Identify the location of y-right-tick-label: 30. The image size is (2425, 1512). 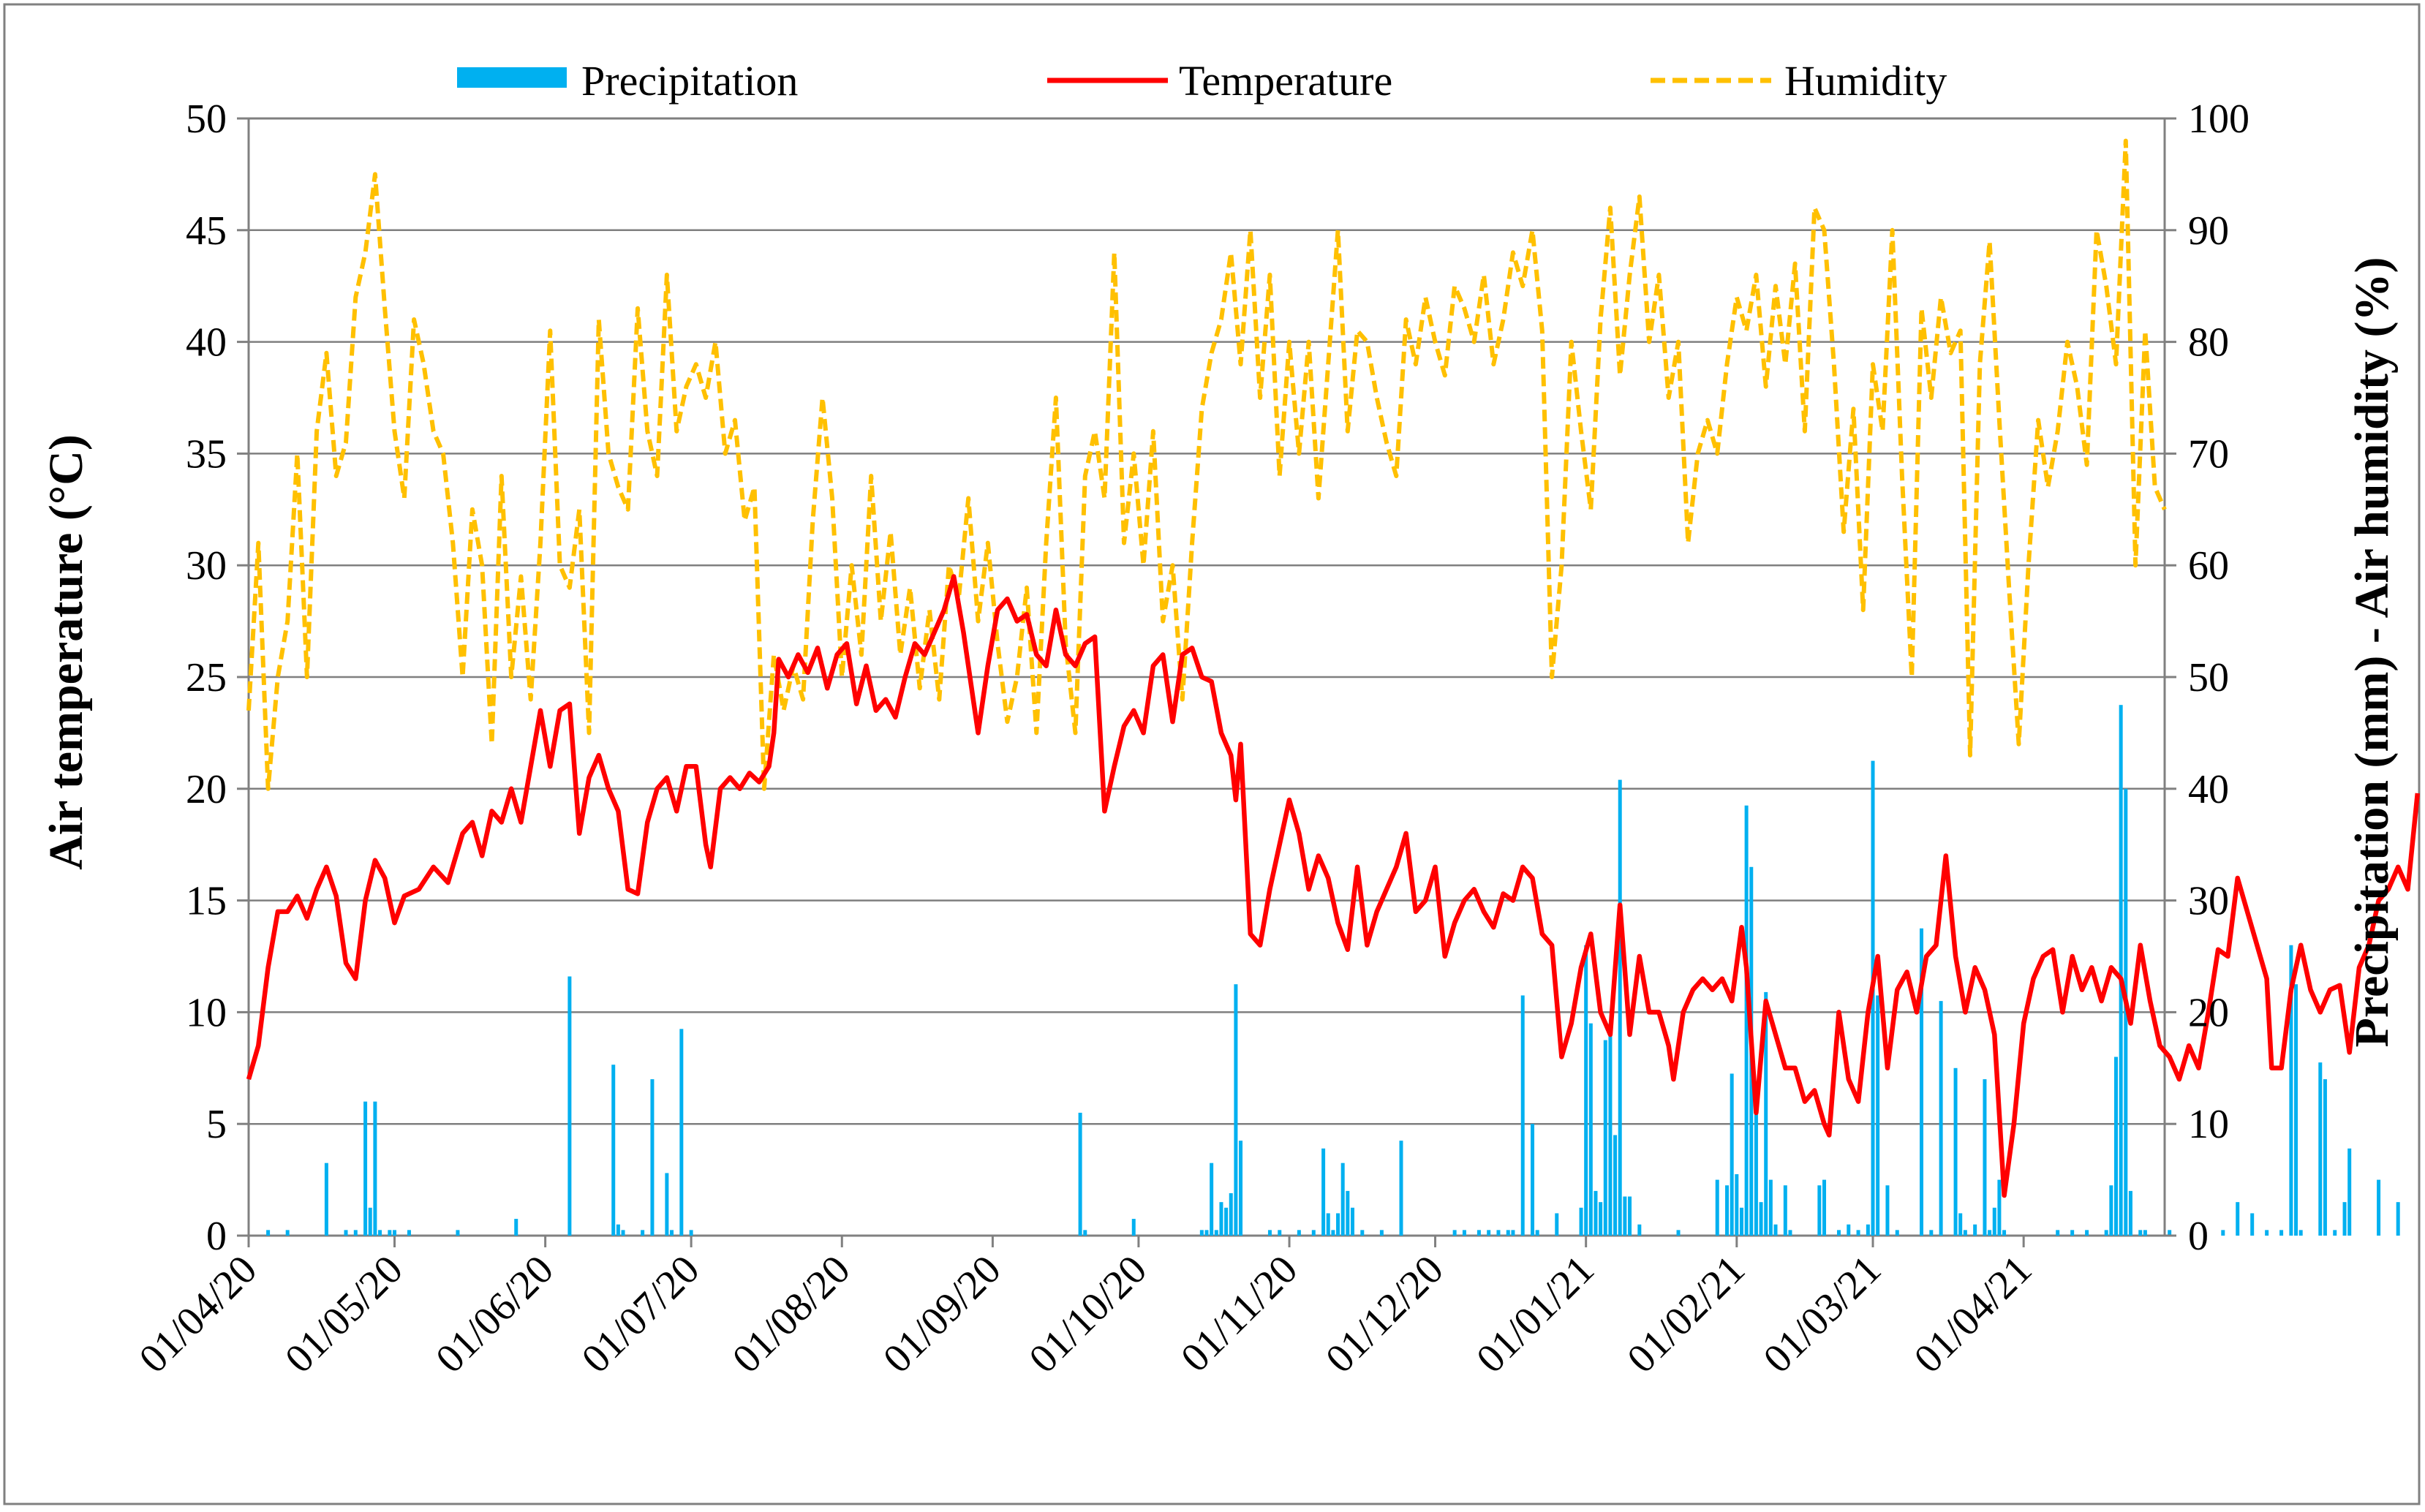
(2208, 901).